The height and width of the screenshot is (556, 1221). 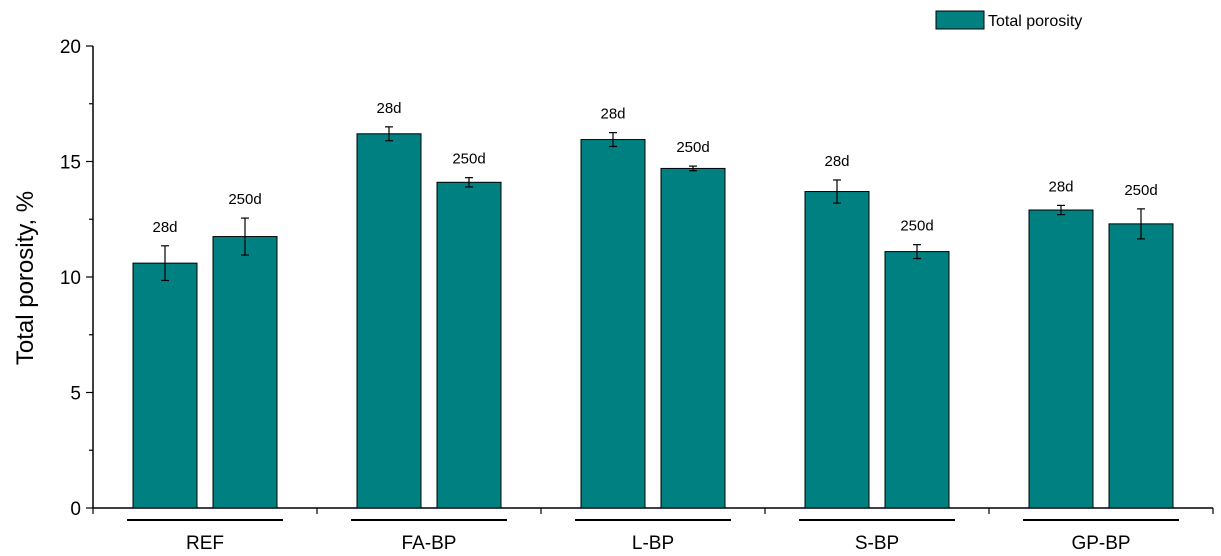 I want to click on x-axis: REF FA-BP L-BP S-BP GP-BP, so click(x=653, y=530).